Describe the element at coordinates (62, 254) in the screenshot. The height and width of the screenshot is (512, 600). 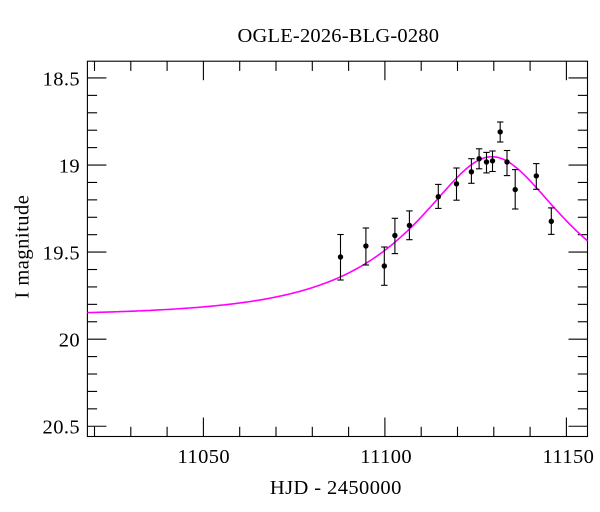
I see `svg-text: 19.5` at that location.